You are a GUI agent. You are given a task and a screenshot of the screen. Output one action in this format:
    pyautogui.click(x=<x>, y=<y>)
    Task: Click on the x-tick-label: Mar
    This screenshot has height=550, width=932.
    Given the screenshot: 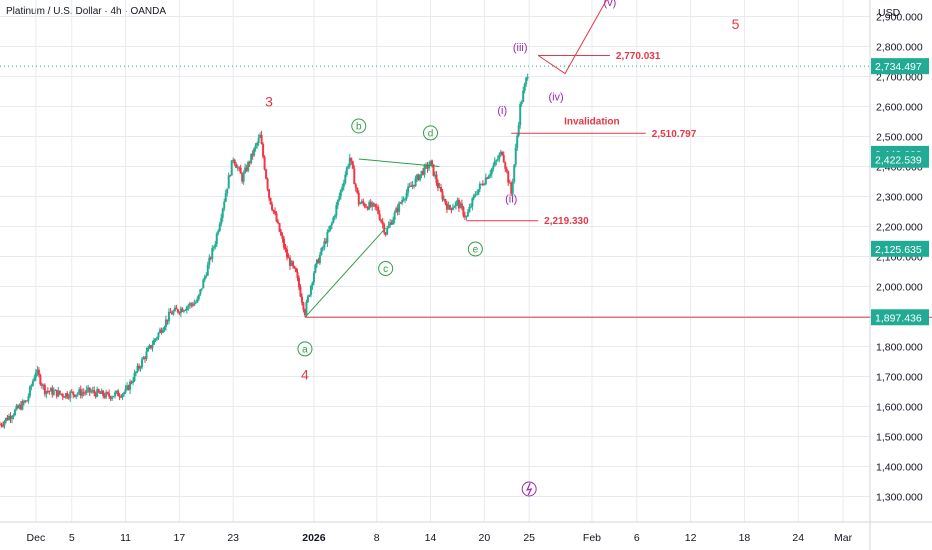 What is the action you would take?
    pyautogui.click(x=843, y=538)
    